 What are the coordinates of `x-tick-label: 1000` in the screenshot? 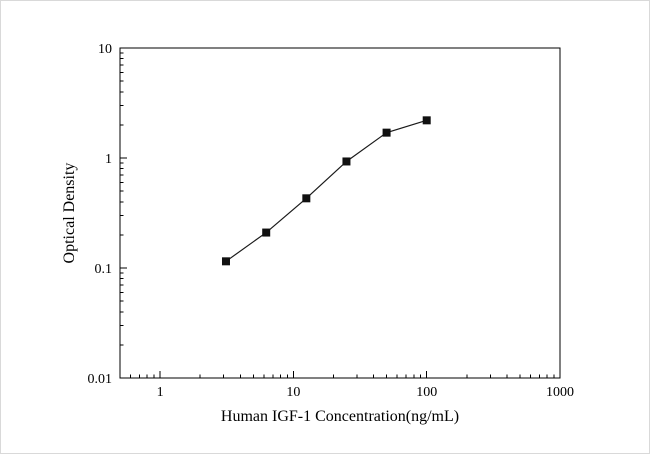 It's located at (560, 392).